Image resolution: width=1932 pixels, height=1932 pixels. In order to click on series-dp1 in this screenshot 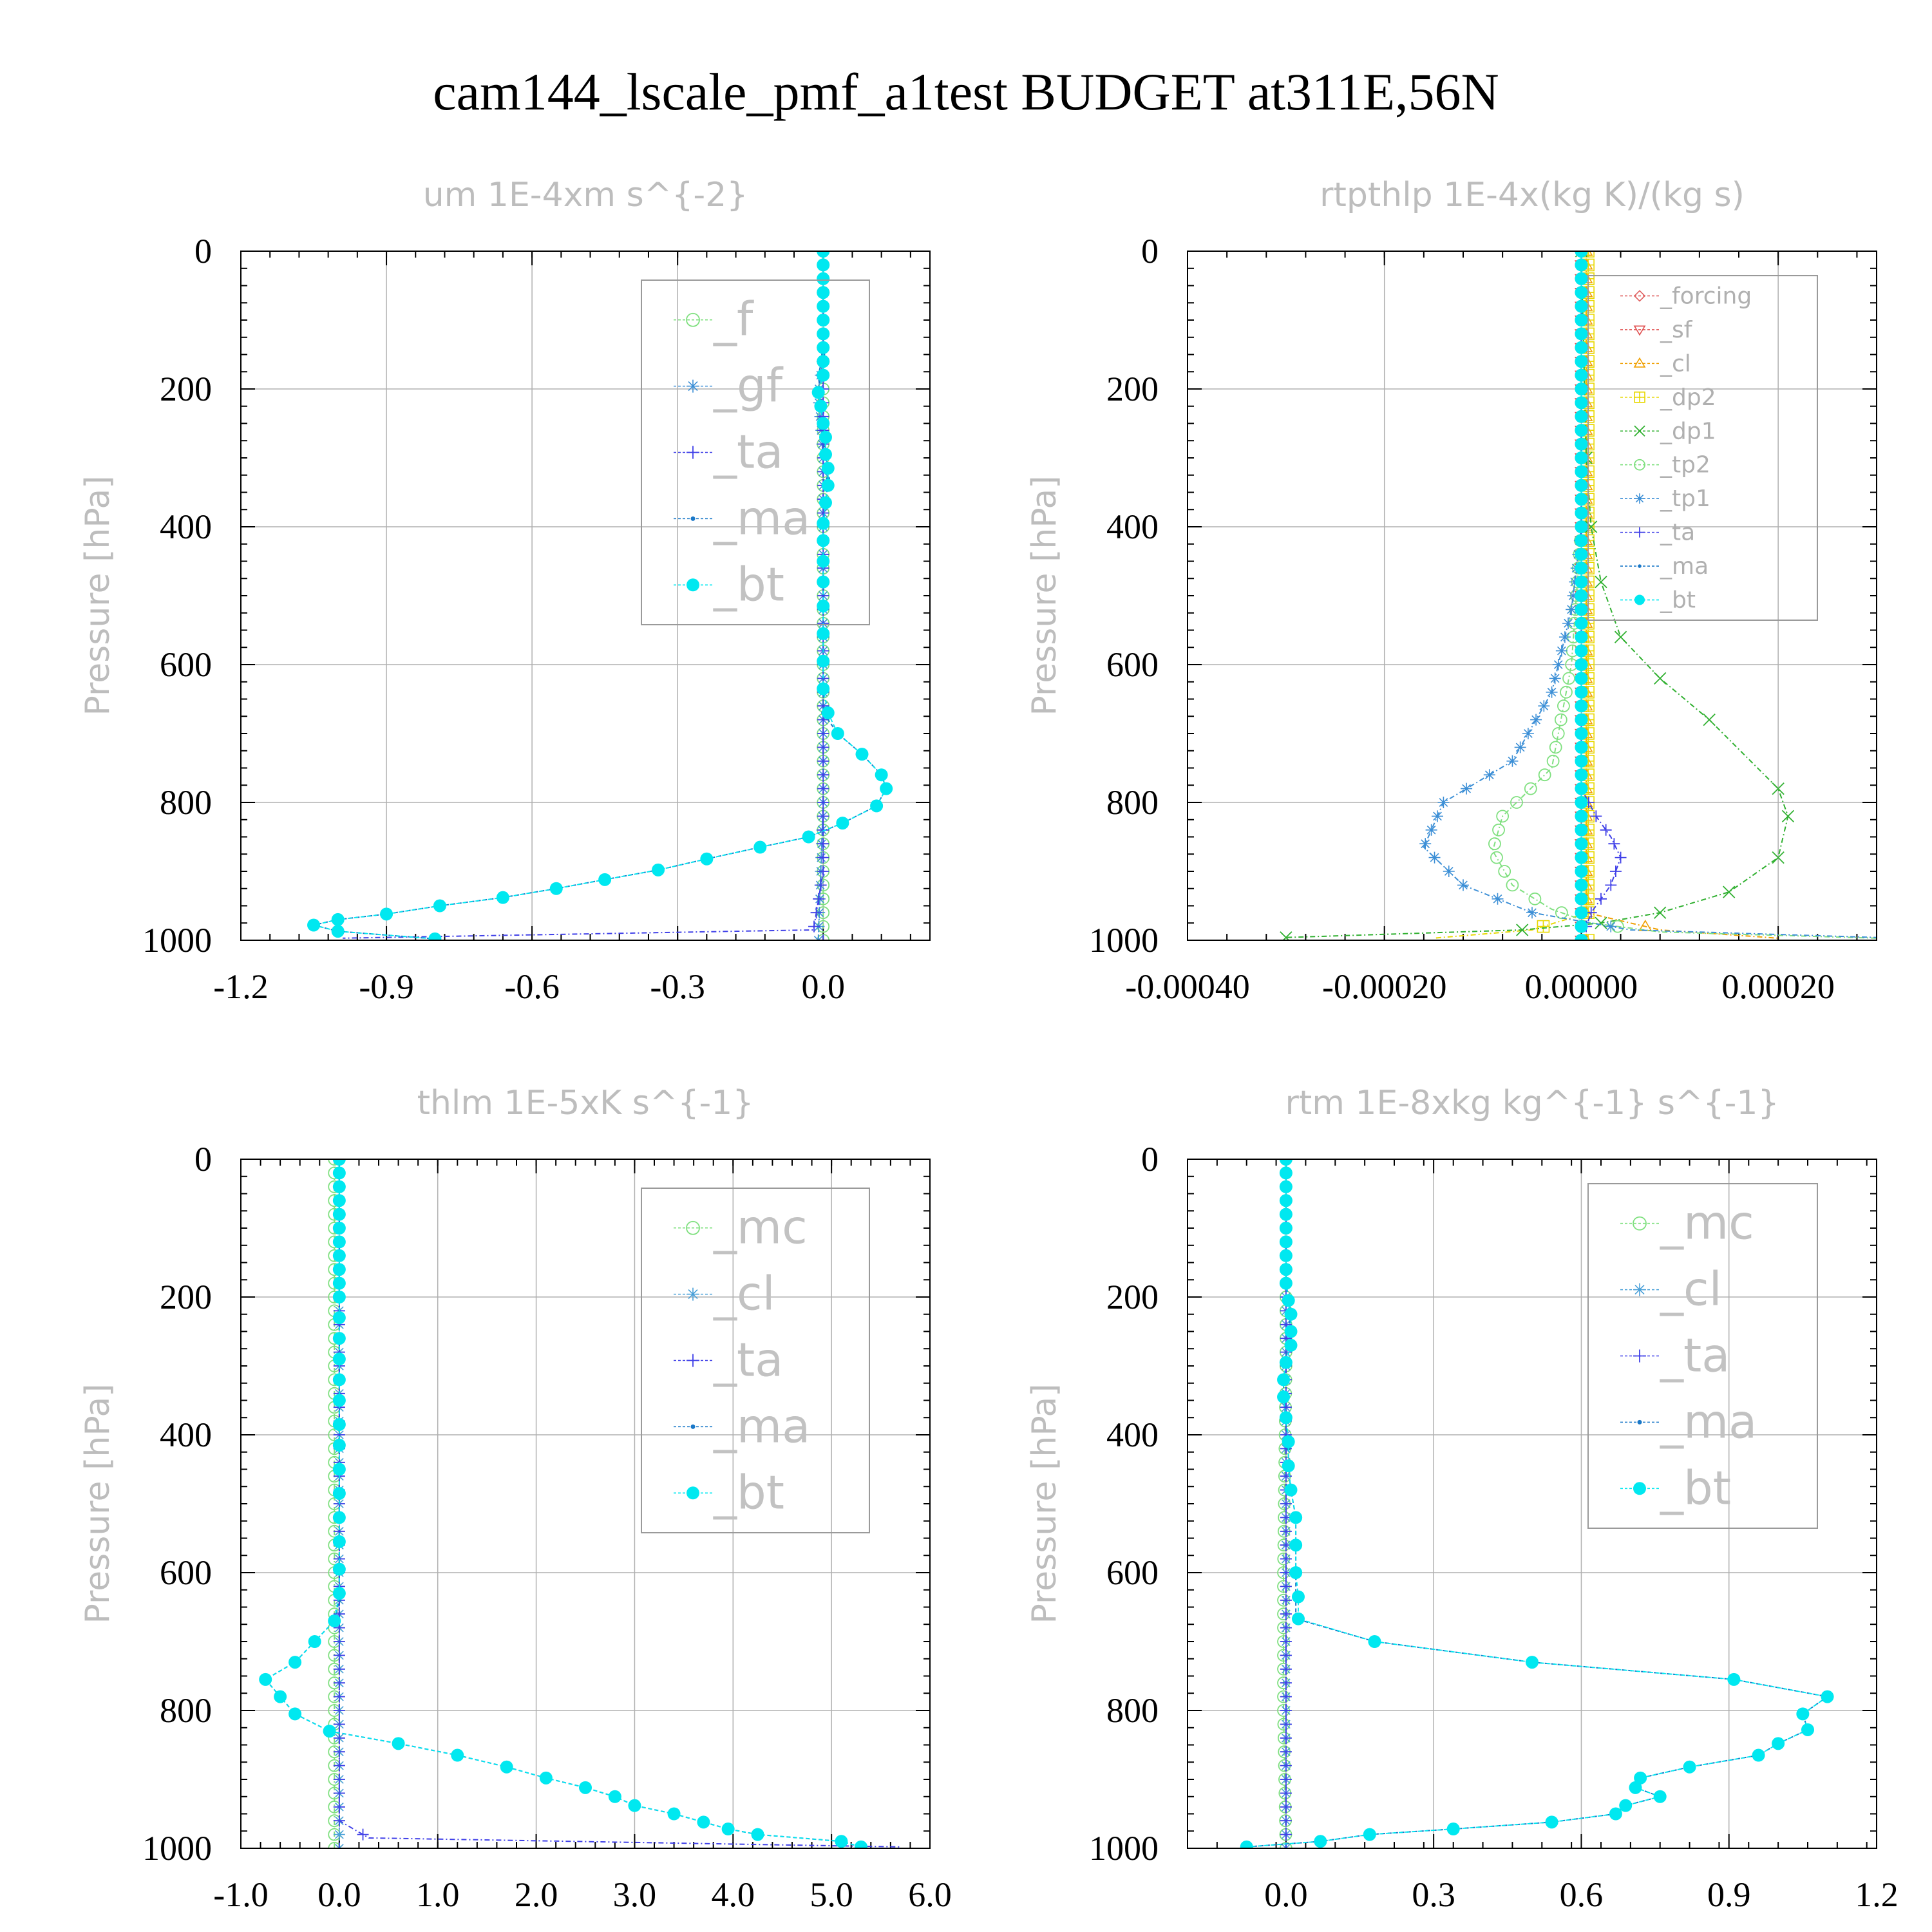, I will do `click(1537, 595)`.